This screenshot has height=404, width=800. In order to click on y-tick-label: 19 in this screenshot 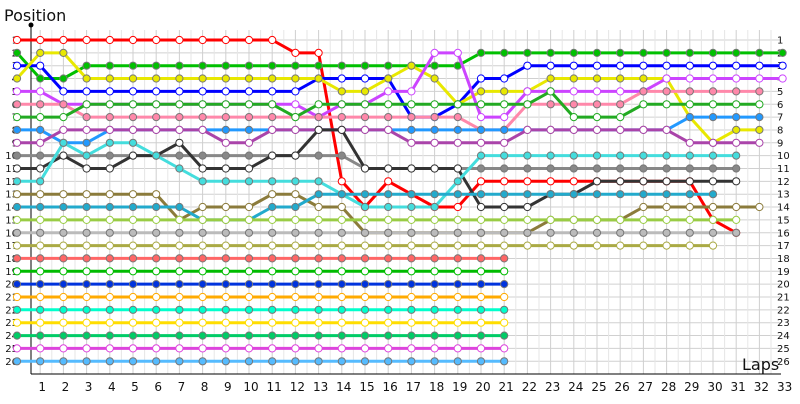, I will do `click(11, 272)`.